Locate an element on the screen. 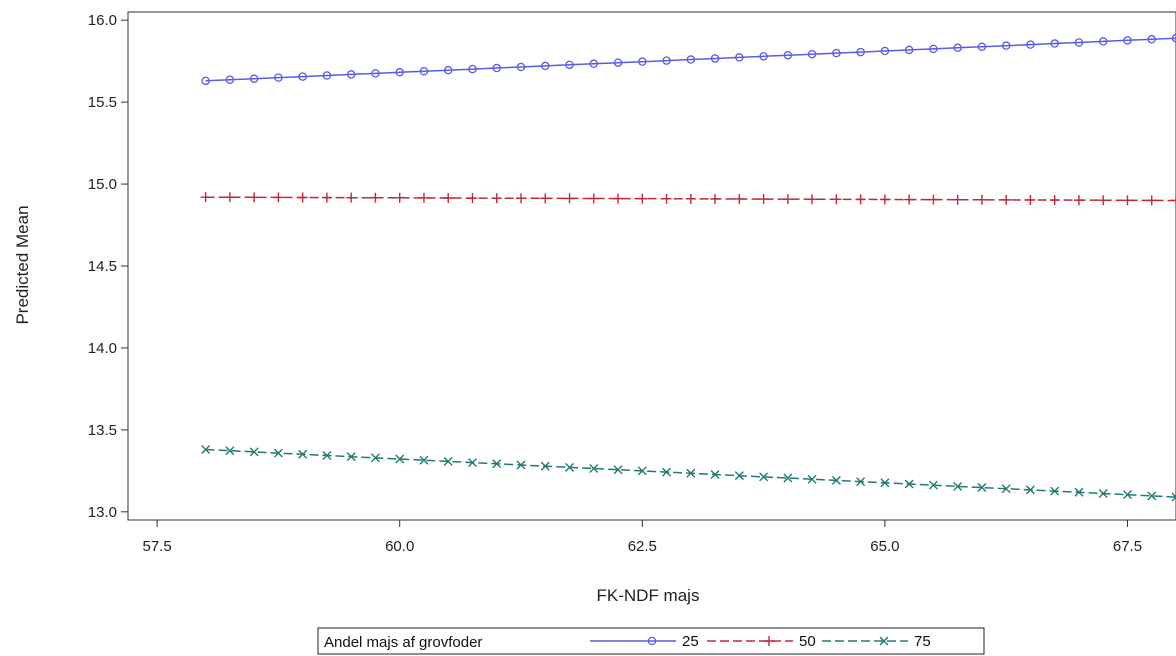 This screenshot has width=1176, height=656. x-tick-label: 60.0 is located at coordinates (399, 546).